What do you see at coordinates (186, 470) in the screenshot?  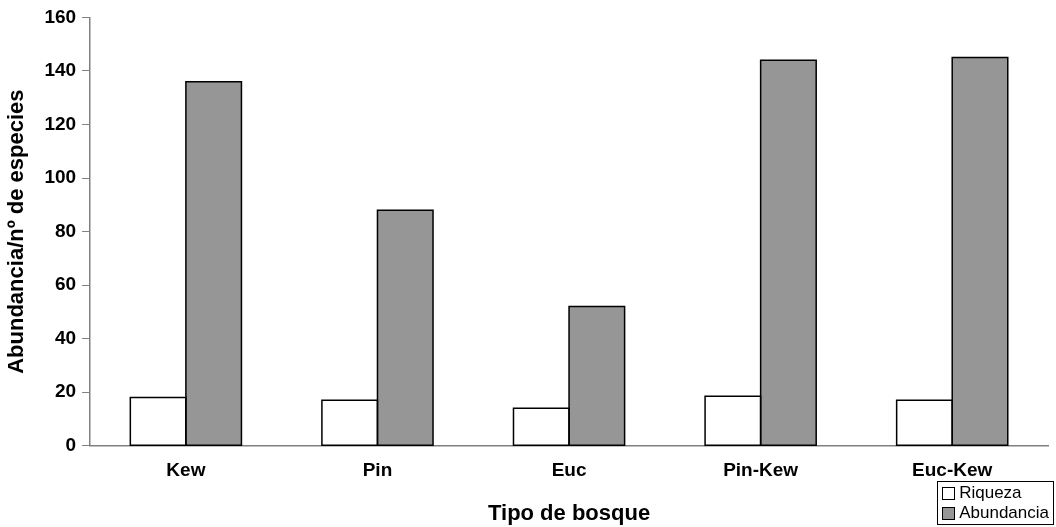 I see `x-tick-label: Kew` at bounding box center [186, 470].